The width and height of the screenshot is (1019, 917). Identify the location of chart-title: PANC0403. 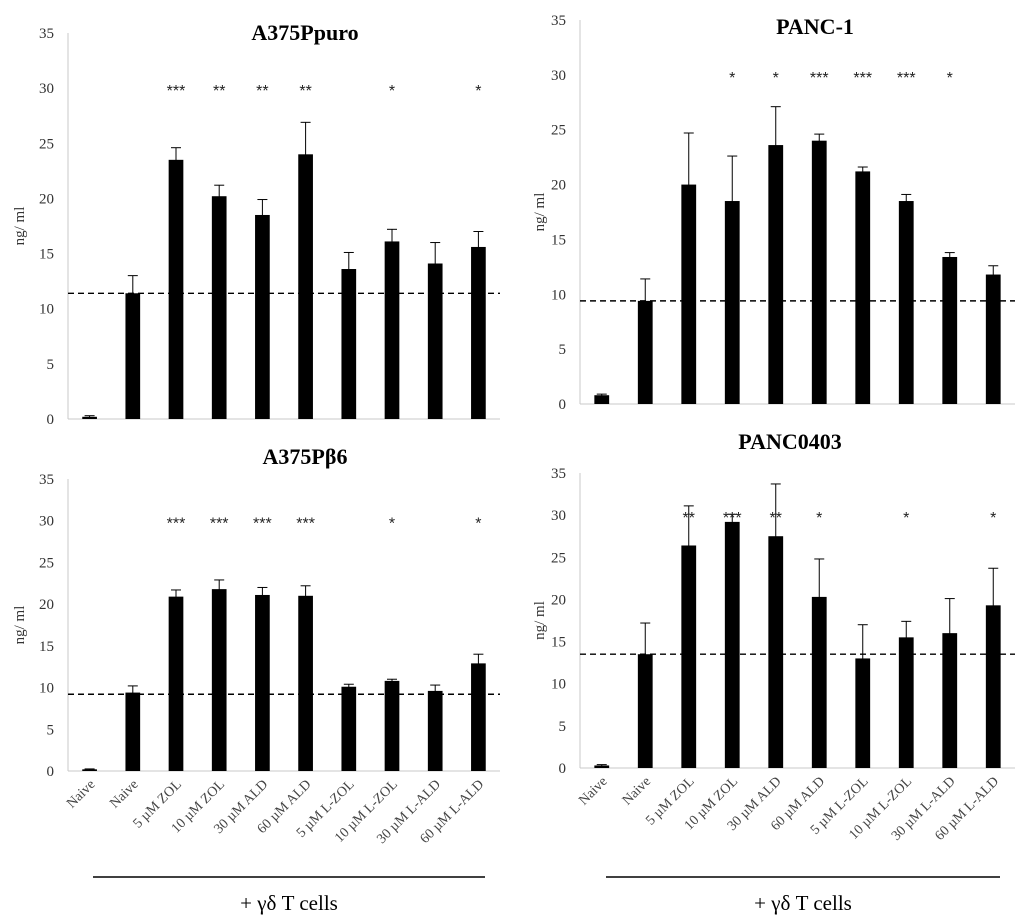
(789, 441).